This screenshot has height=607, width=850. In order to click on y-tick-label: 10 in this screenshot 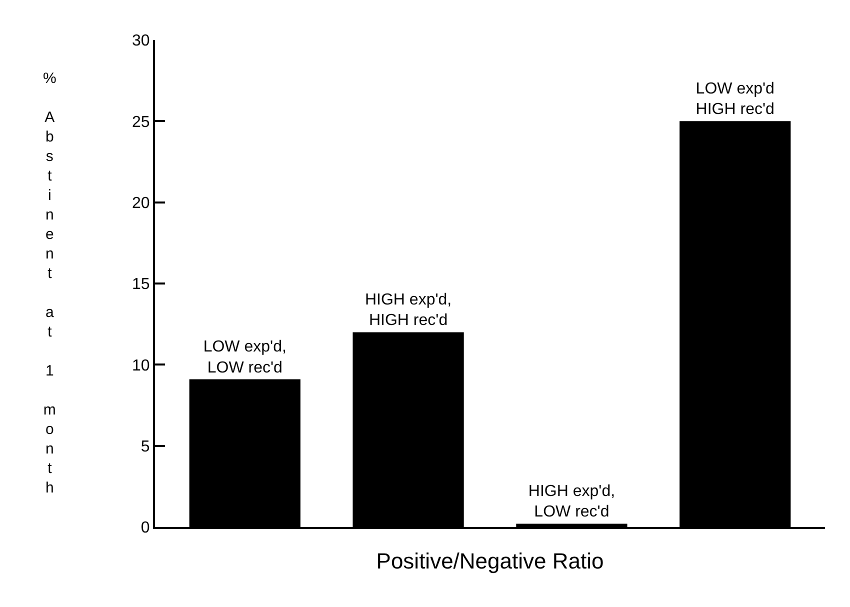, I will do `click(141, 365)`.